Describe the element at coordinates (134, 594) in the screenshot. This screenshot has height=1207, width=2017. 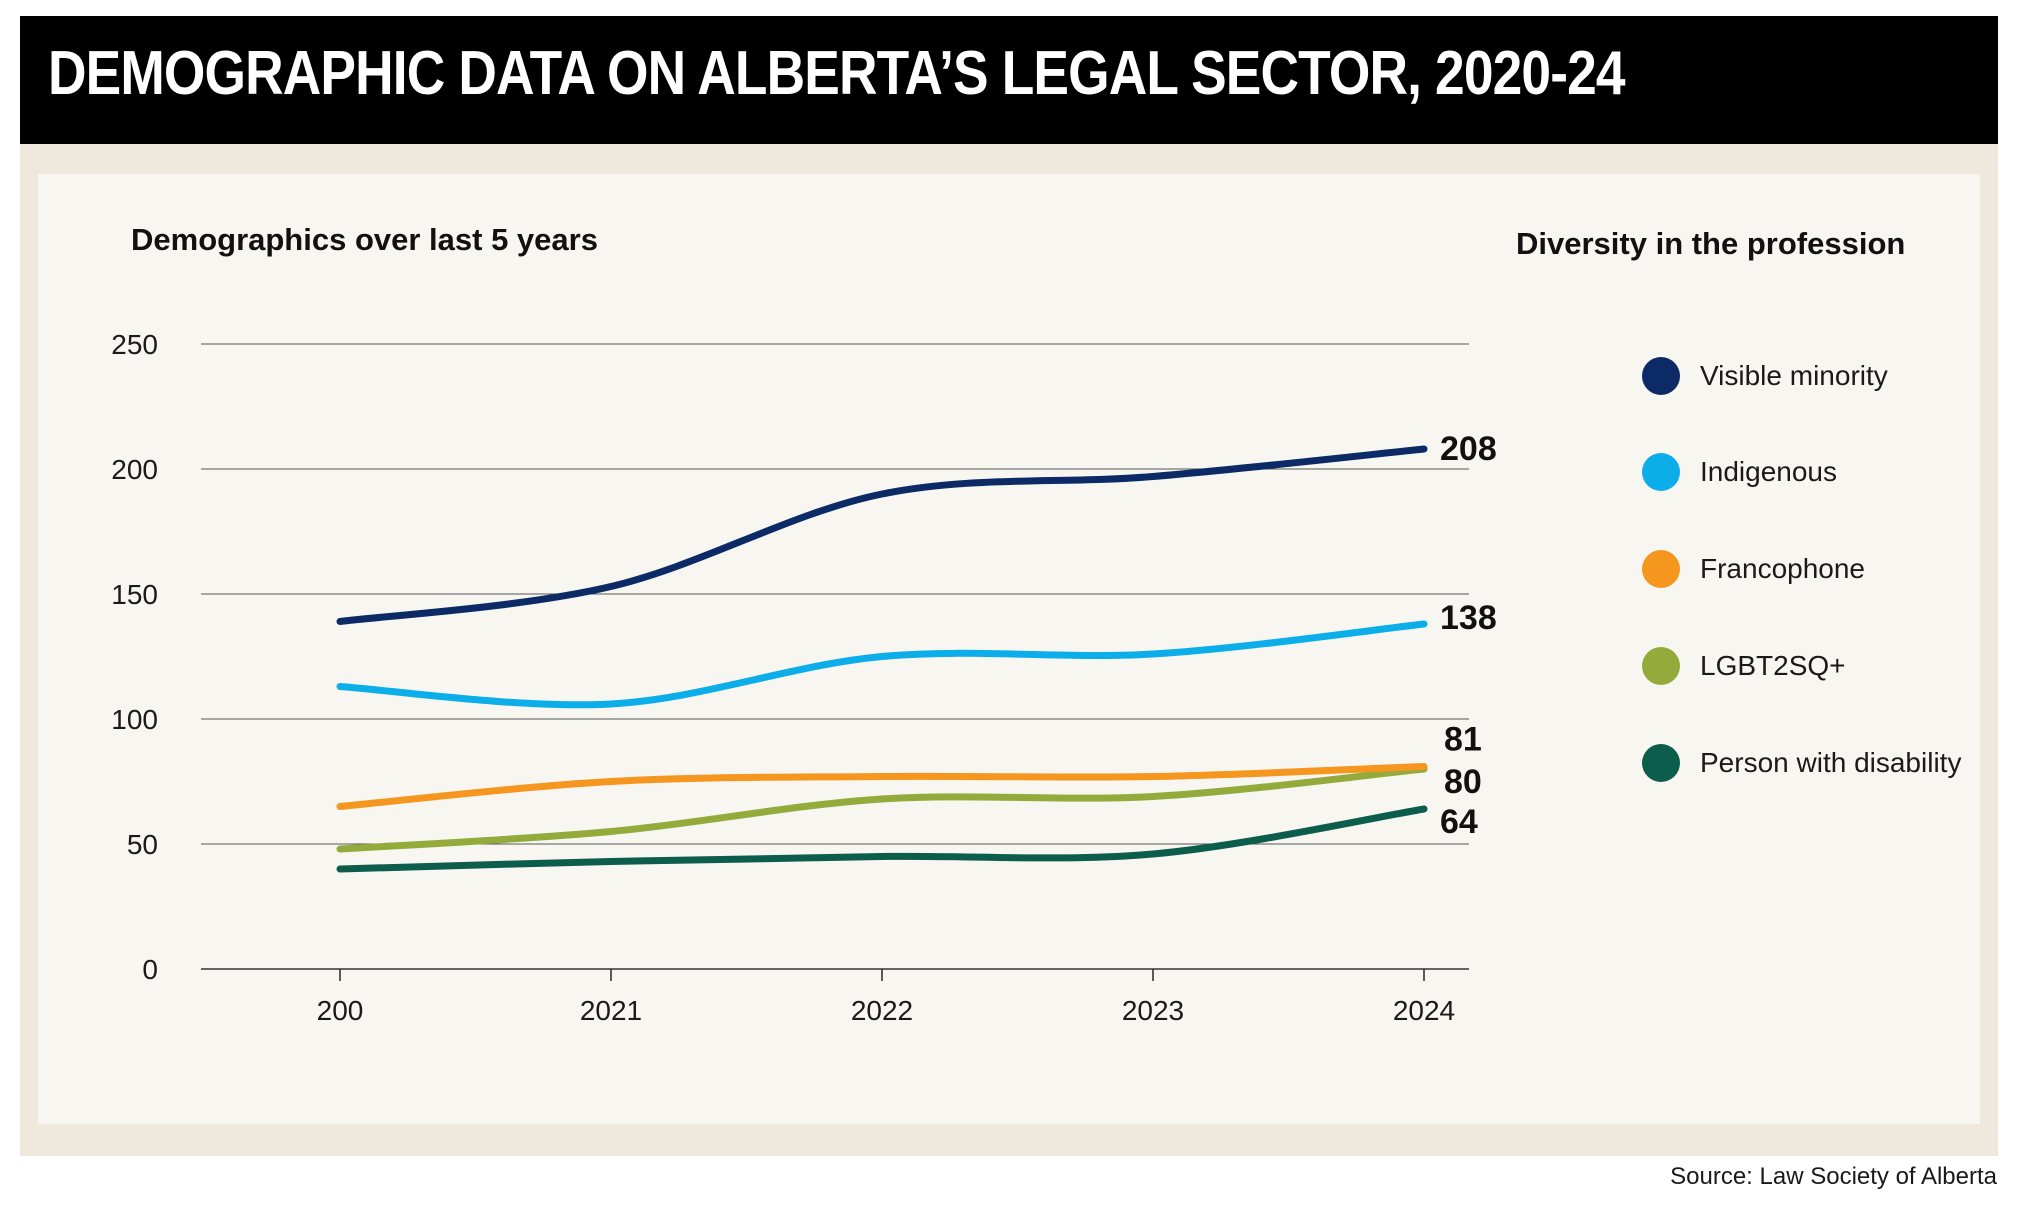
I see `y-tick-label: 150` at that location.